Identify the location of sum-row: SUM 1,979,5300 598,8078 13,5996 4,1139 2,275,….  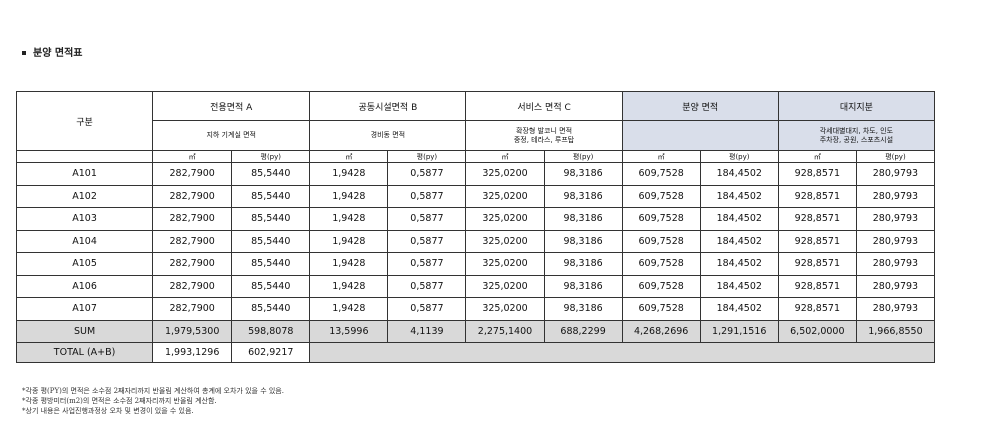
(475, 331).